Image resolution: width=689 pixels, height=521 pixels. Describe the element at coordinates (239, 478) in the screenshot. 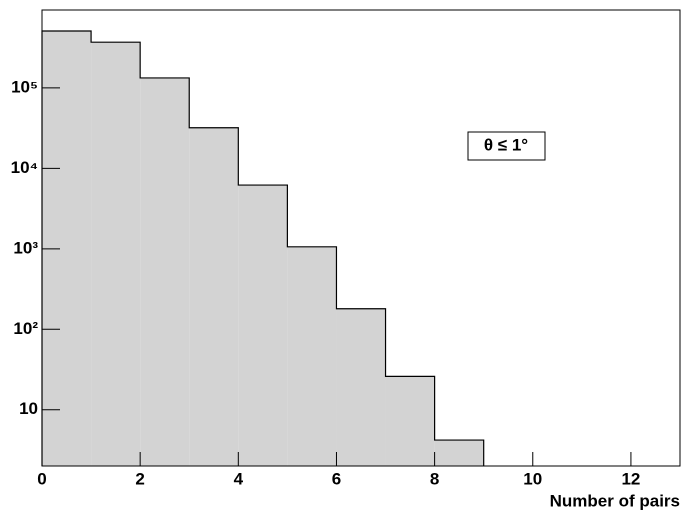

I see `x-tick-label: 4` at that location.